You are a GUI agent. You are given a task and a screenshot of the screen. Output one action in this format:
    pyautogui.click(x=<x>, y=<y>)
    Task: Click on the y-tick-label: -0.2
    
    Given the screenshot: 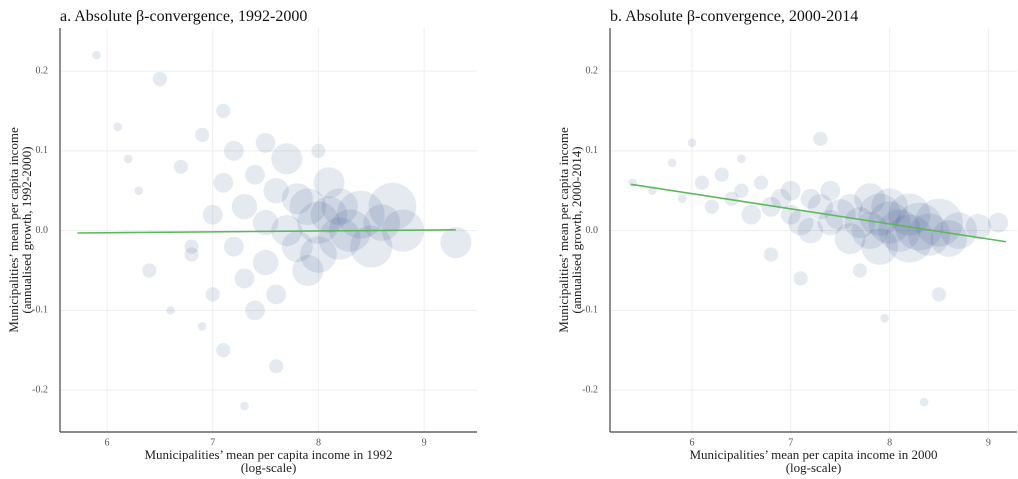 What is the action you would take?
    pyautogui.click(x=590, y=389)
    